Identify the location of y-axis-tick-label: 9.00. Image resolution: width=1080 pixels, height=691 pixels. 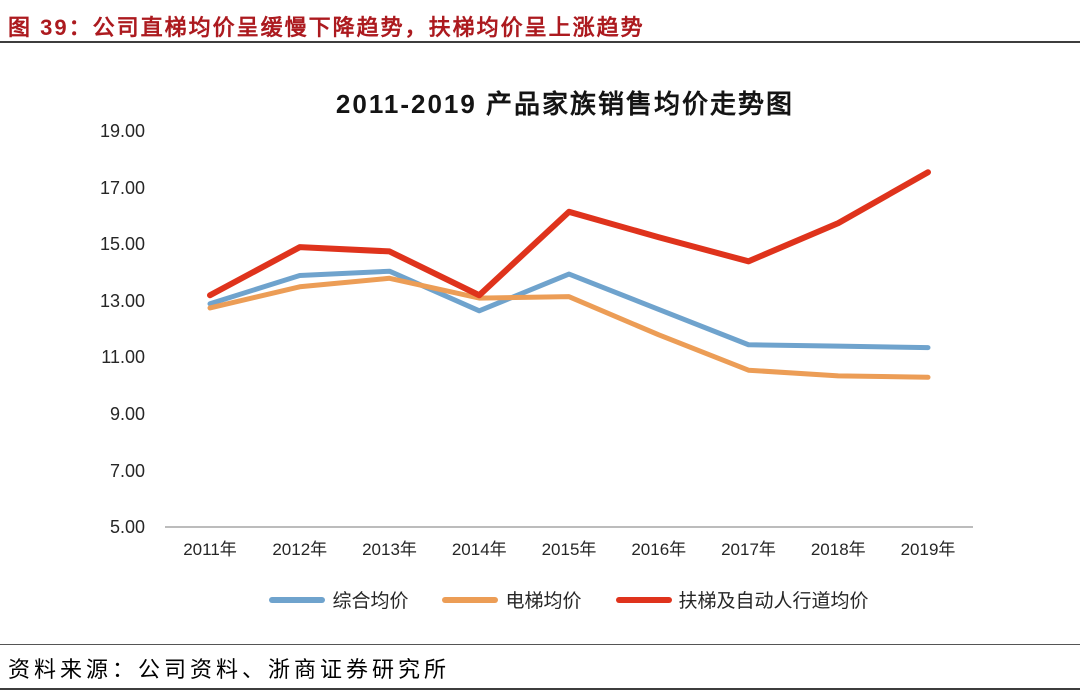
(127, 414).